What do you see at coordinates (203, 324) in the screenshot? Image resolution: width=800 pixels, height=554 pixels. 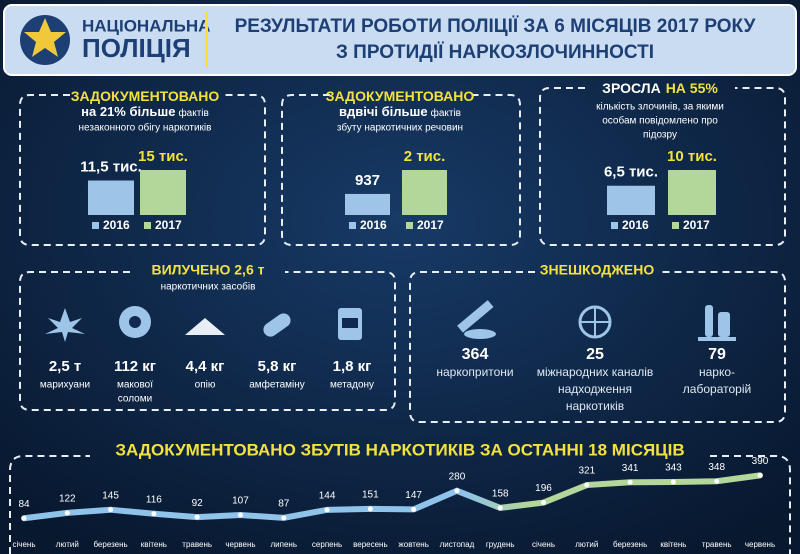 I see `seized-icons` at bounding box center [203, 324].